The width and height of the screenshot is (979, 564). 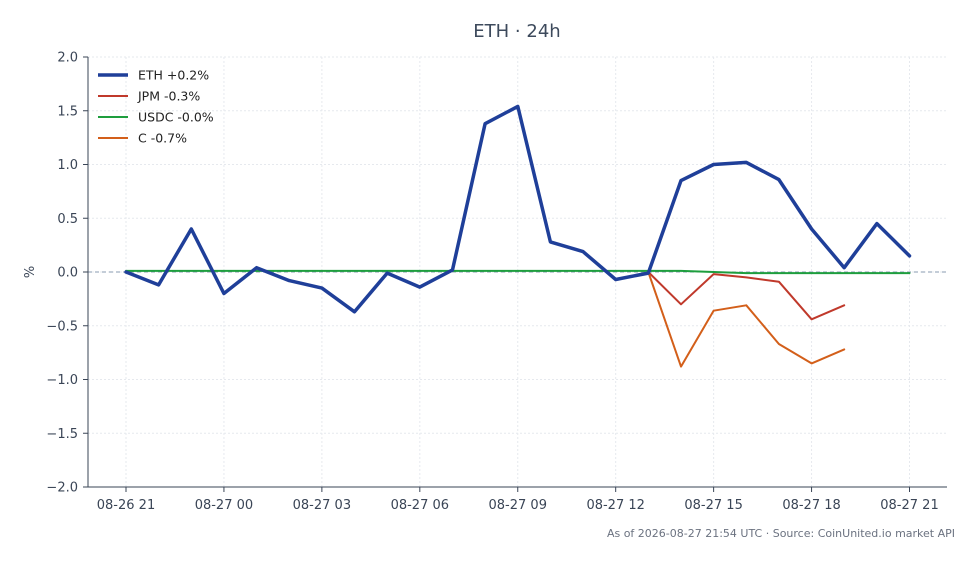 What do you see at coordinates (67, 219) in the screenshot?
I see `y-tick-label: 0.5` at bounding box center [67, 219].